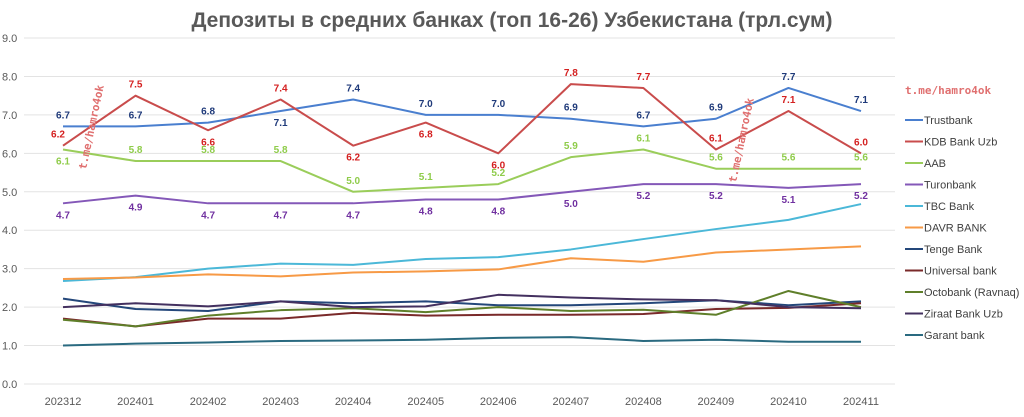 Image resolution: width=1024 pixels, height=417 pixels. Describe the element at coordinates (954, 336) in the screenshot. I see `legend-entry: Garant bank` at that location.